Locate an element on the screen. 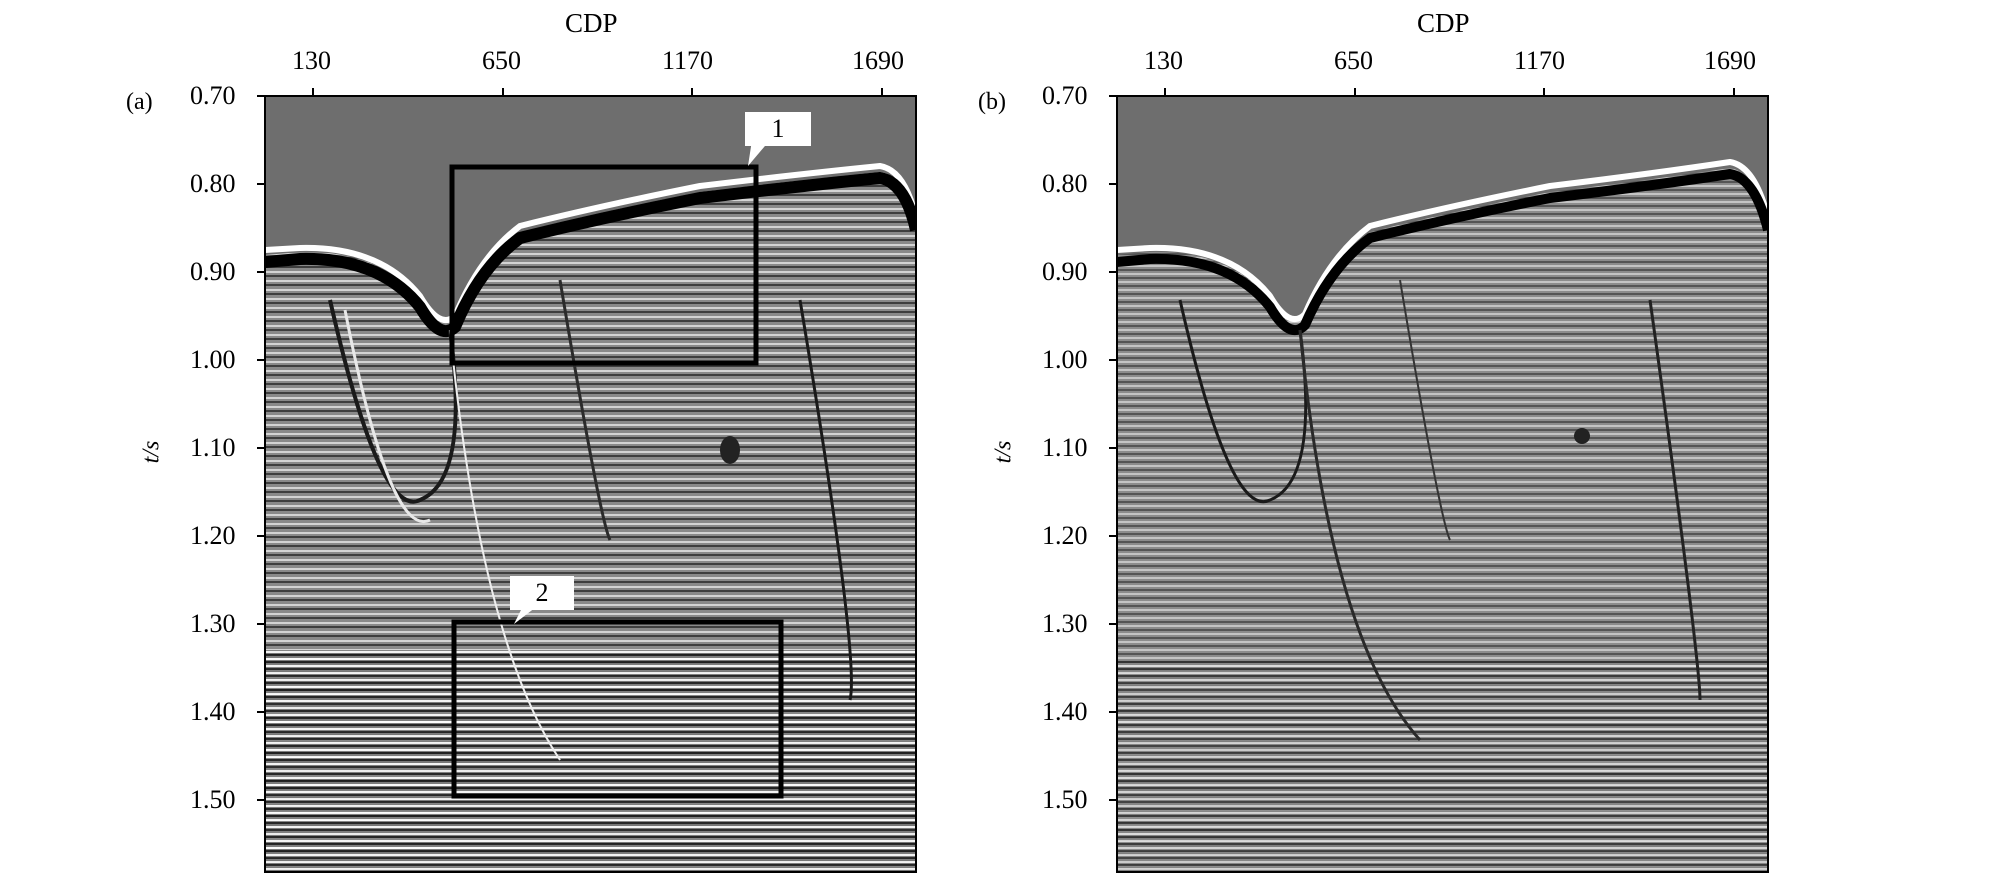 Image resolution: width=2008 pixels, height=886 pixels. panel-label-b: (b) is located at coordinates (992, 102).